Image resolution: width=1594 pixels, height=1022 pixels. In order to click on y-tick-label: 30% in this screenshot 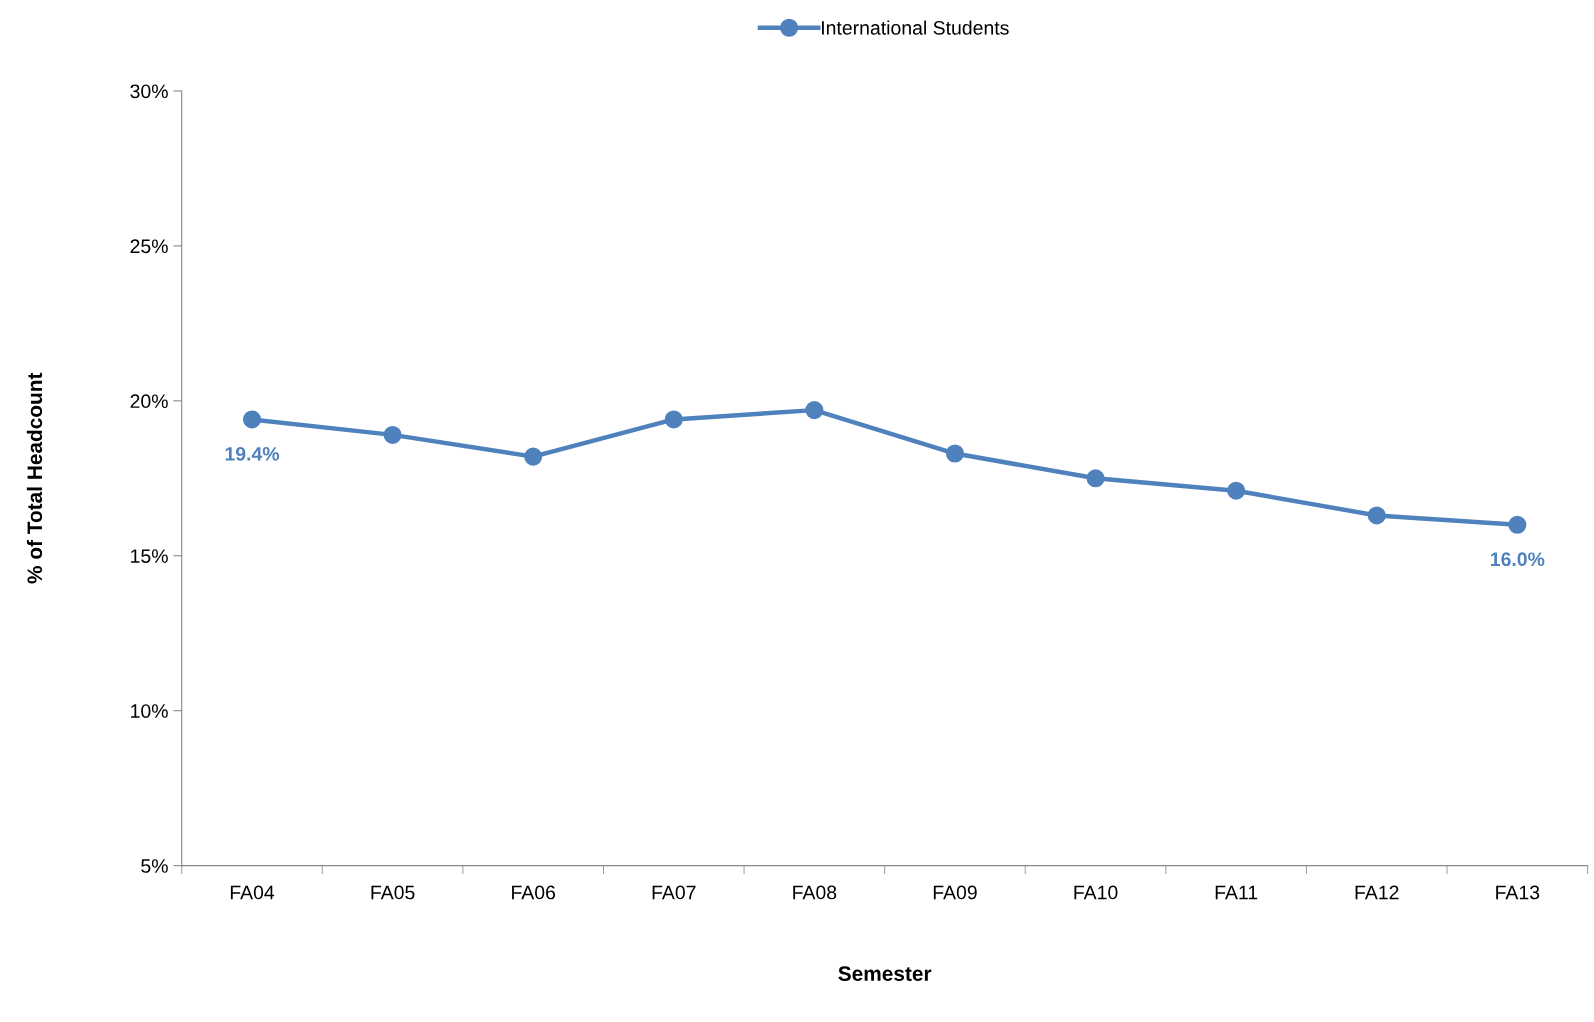, I will do `click(149, 91)`.